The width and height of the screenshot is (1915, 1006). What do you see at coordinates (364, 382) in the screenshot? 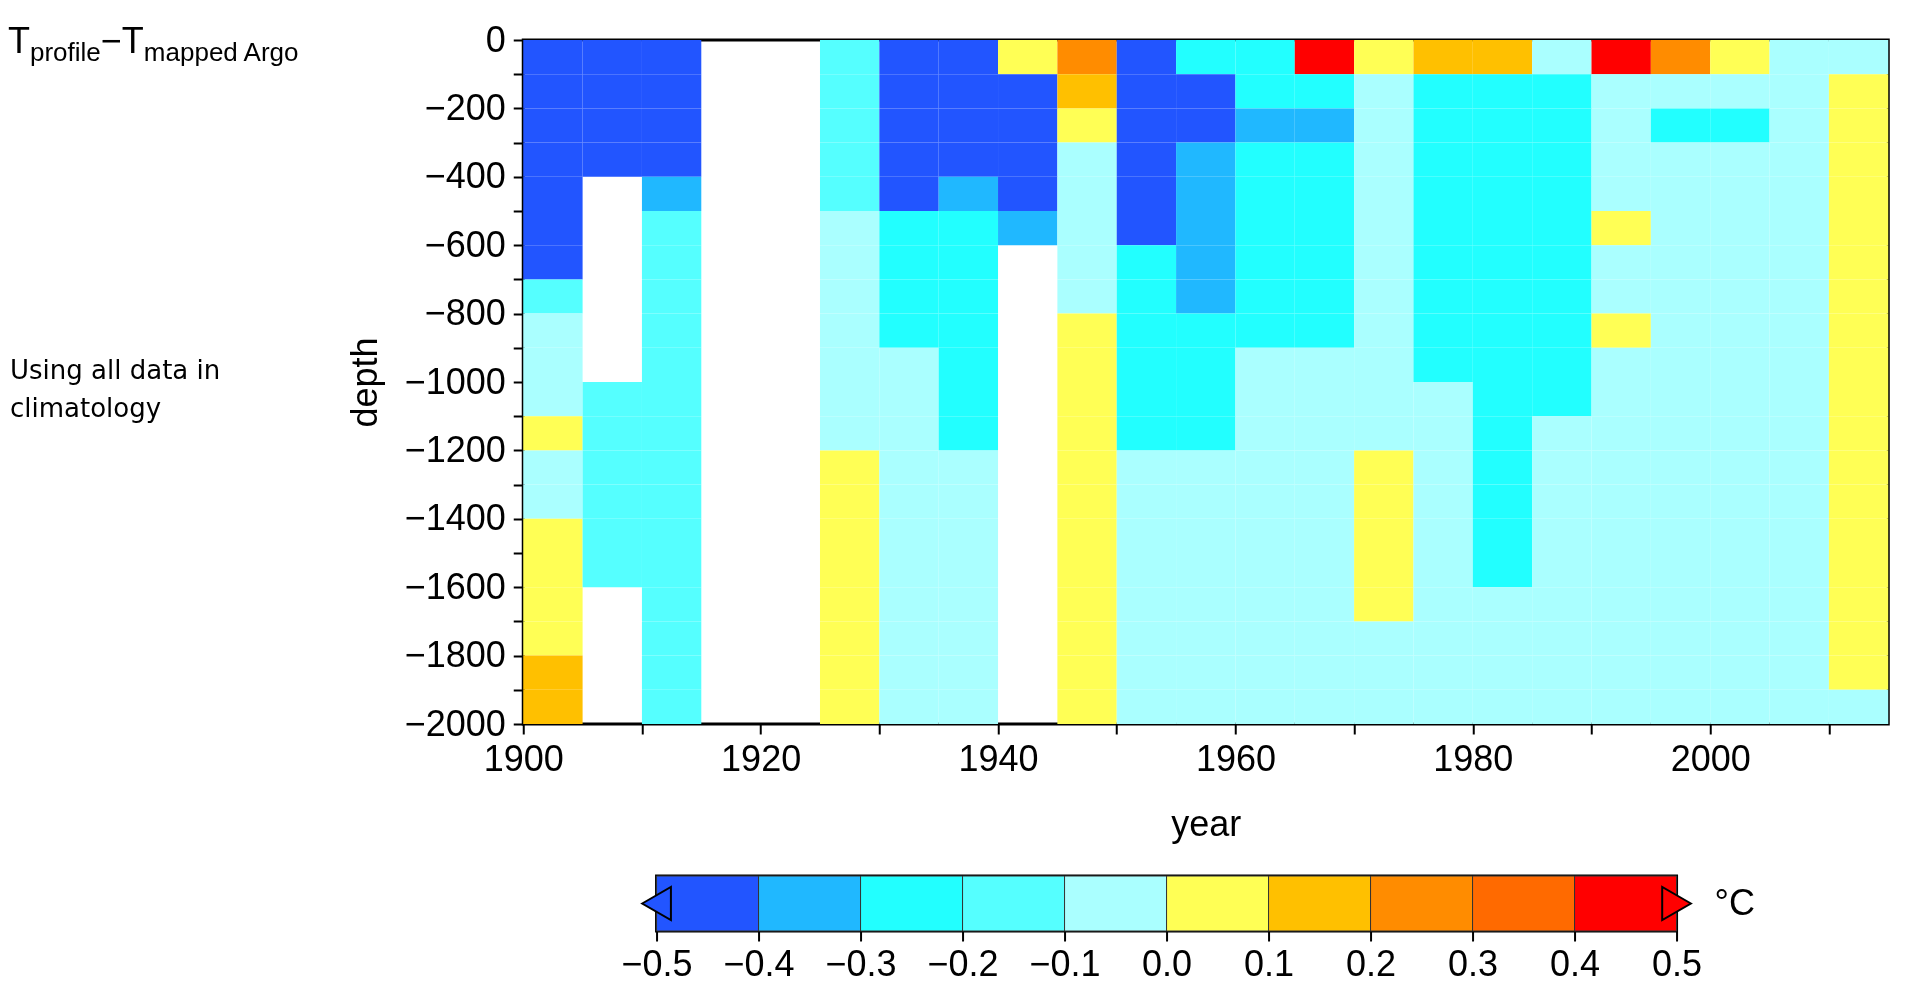
I see `y-axis-title: depth` at bounding box center [364, 382].